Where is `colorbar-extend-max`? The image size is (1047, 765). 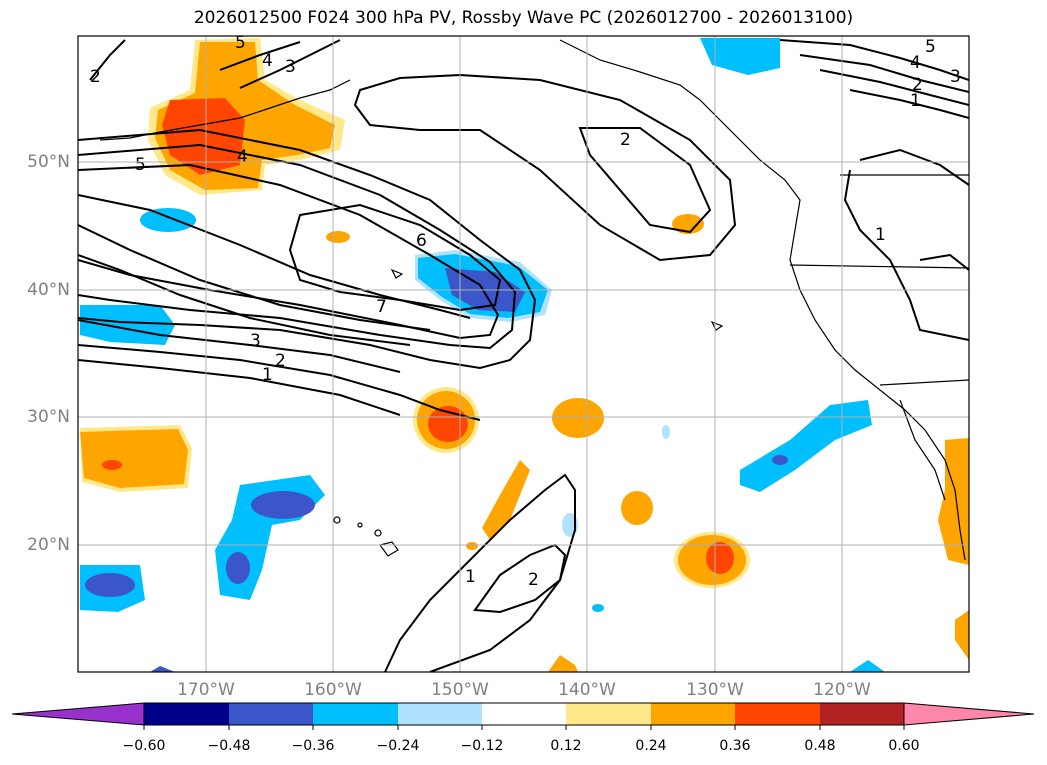
colorbar-extend-max is located at coordinates (969, 714).